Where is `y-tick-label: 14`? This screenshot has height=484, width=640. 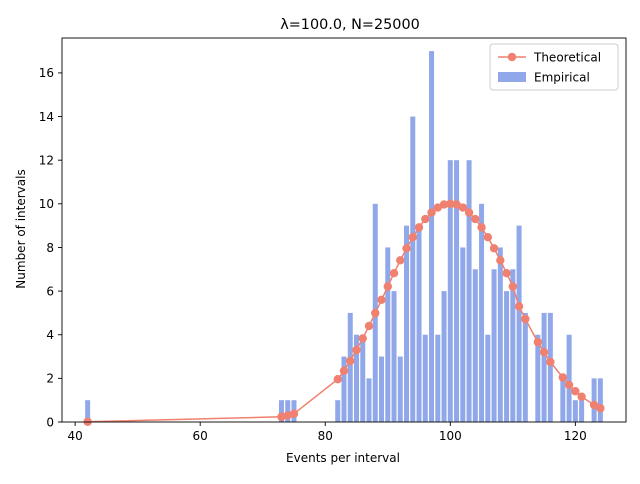
y-tick-label: 14 is located at coordinates (46, 117).